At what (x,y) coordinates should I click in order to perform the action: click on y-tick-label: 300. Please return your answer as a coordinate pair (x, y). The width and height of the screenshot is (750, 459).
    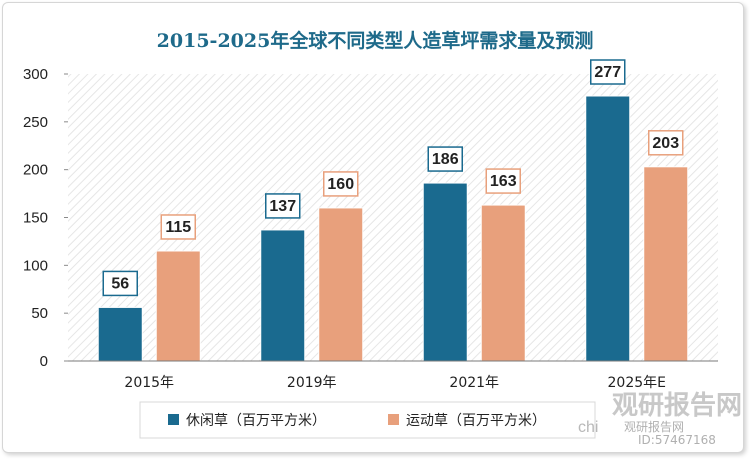
    Looking at the image, I should click on (35, 74).